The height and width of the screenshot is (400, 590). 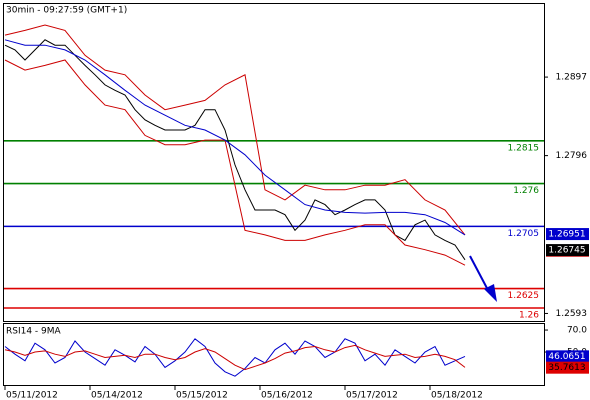 What do you see at coordinates (490, 293) in the screenshot?
I see `trend-arrowhead` at bounding box center [490, 293].